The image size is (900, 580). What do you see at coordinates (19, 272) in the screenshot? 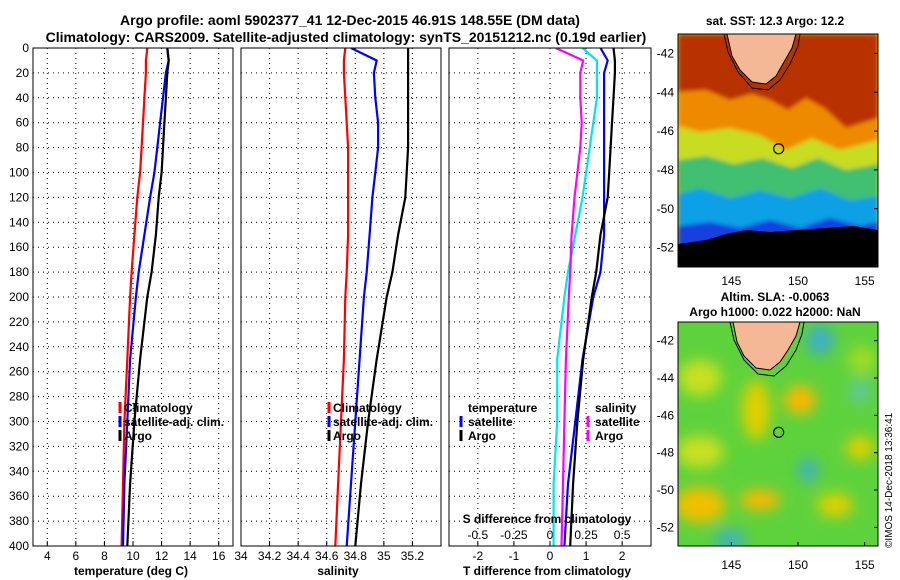
I see `depth-tick-label: 180` at bounding box center [19, 272].